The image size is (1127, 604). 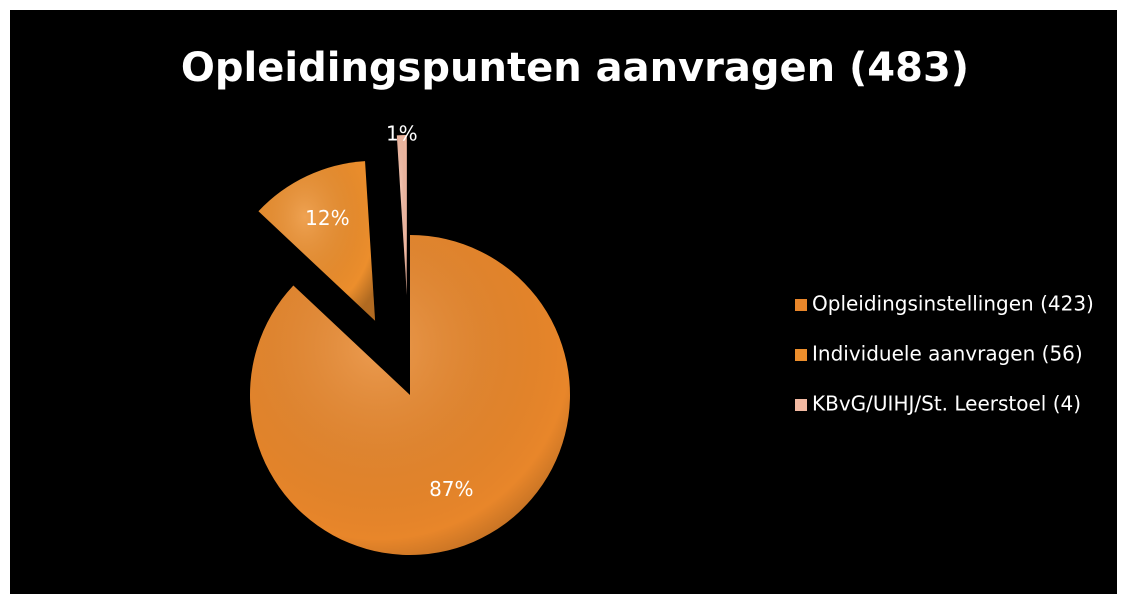 I want to click on data-label: 1%, so click(x=402, y=134).